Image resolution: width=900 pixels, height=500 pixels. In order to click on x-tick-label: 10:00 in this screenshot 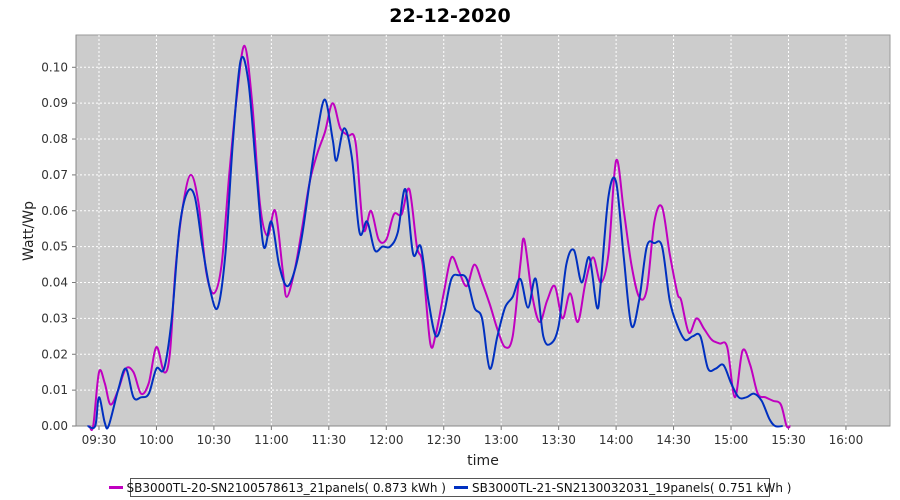, I will do `click(156, 440)`.